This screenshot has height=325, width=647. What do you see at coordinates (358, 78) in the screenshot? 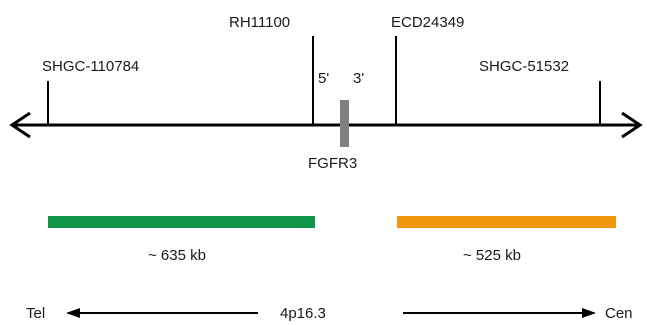
I see `three-prime-label: 3'` at bounding box center [358, 78].